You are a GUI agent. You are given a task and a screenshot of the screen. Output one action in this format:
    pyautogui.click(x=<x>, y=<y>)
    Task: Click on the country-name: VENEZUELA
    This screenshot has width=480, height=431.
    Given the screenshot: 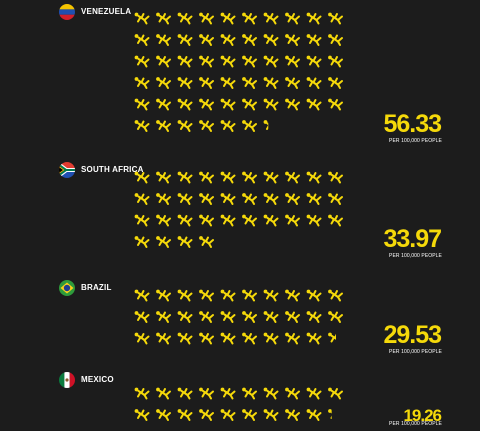 What is the action you would take?
    pyautogui.click(x=106, y=11)
    